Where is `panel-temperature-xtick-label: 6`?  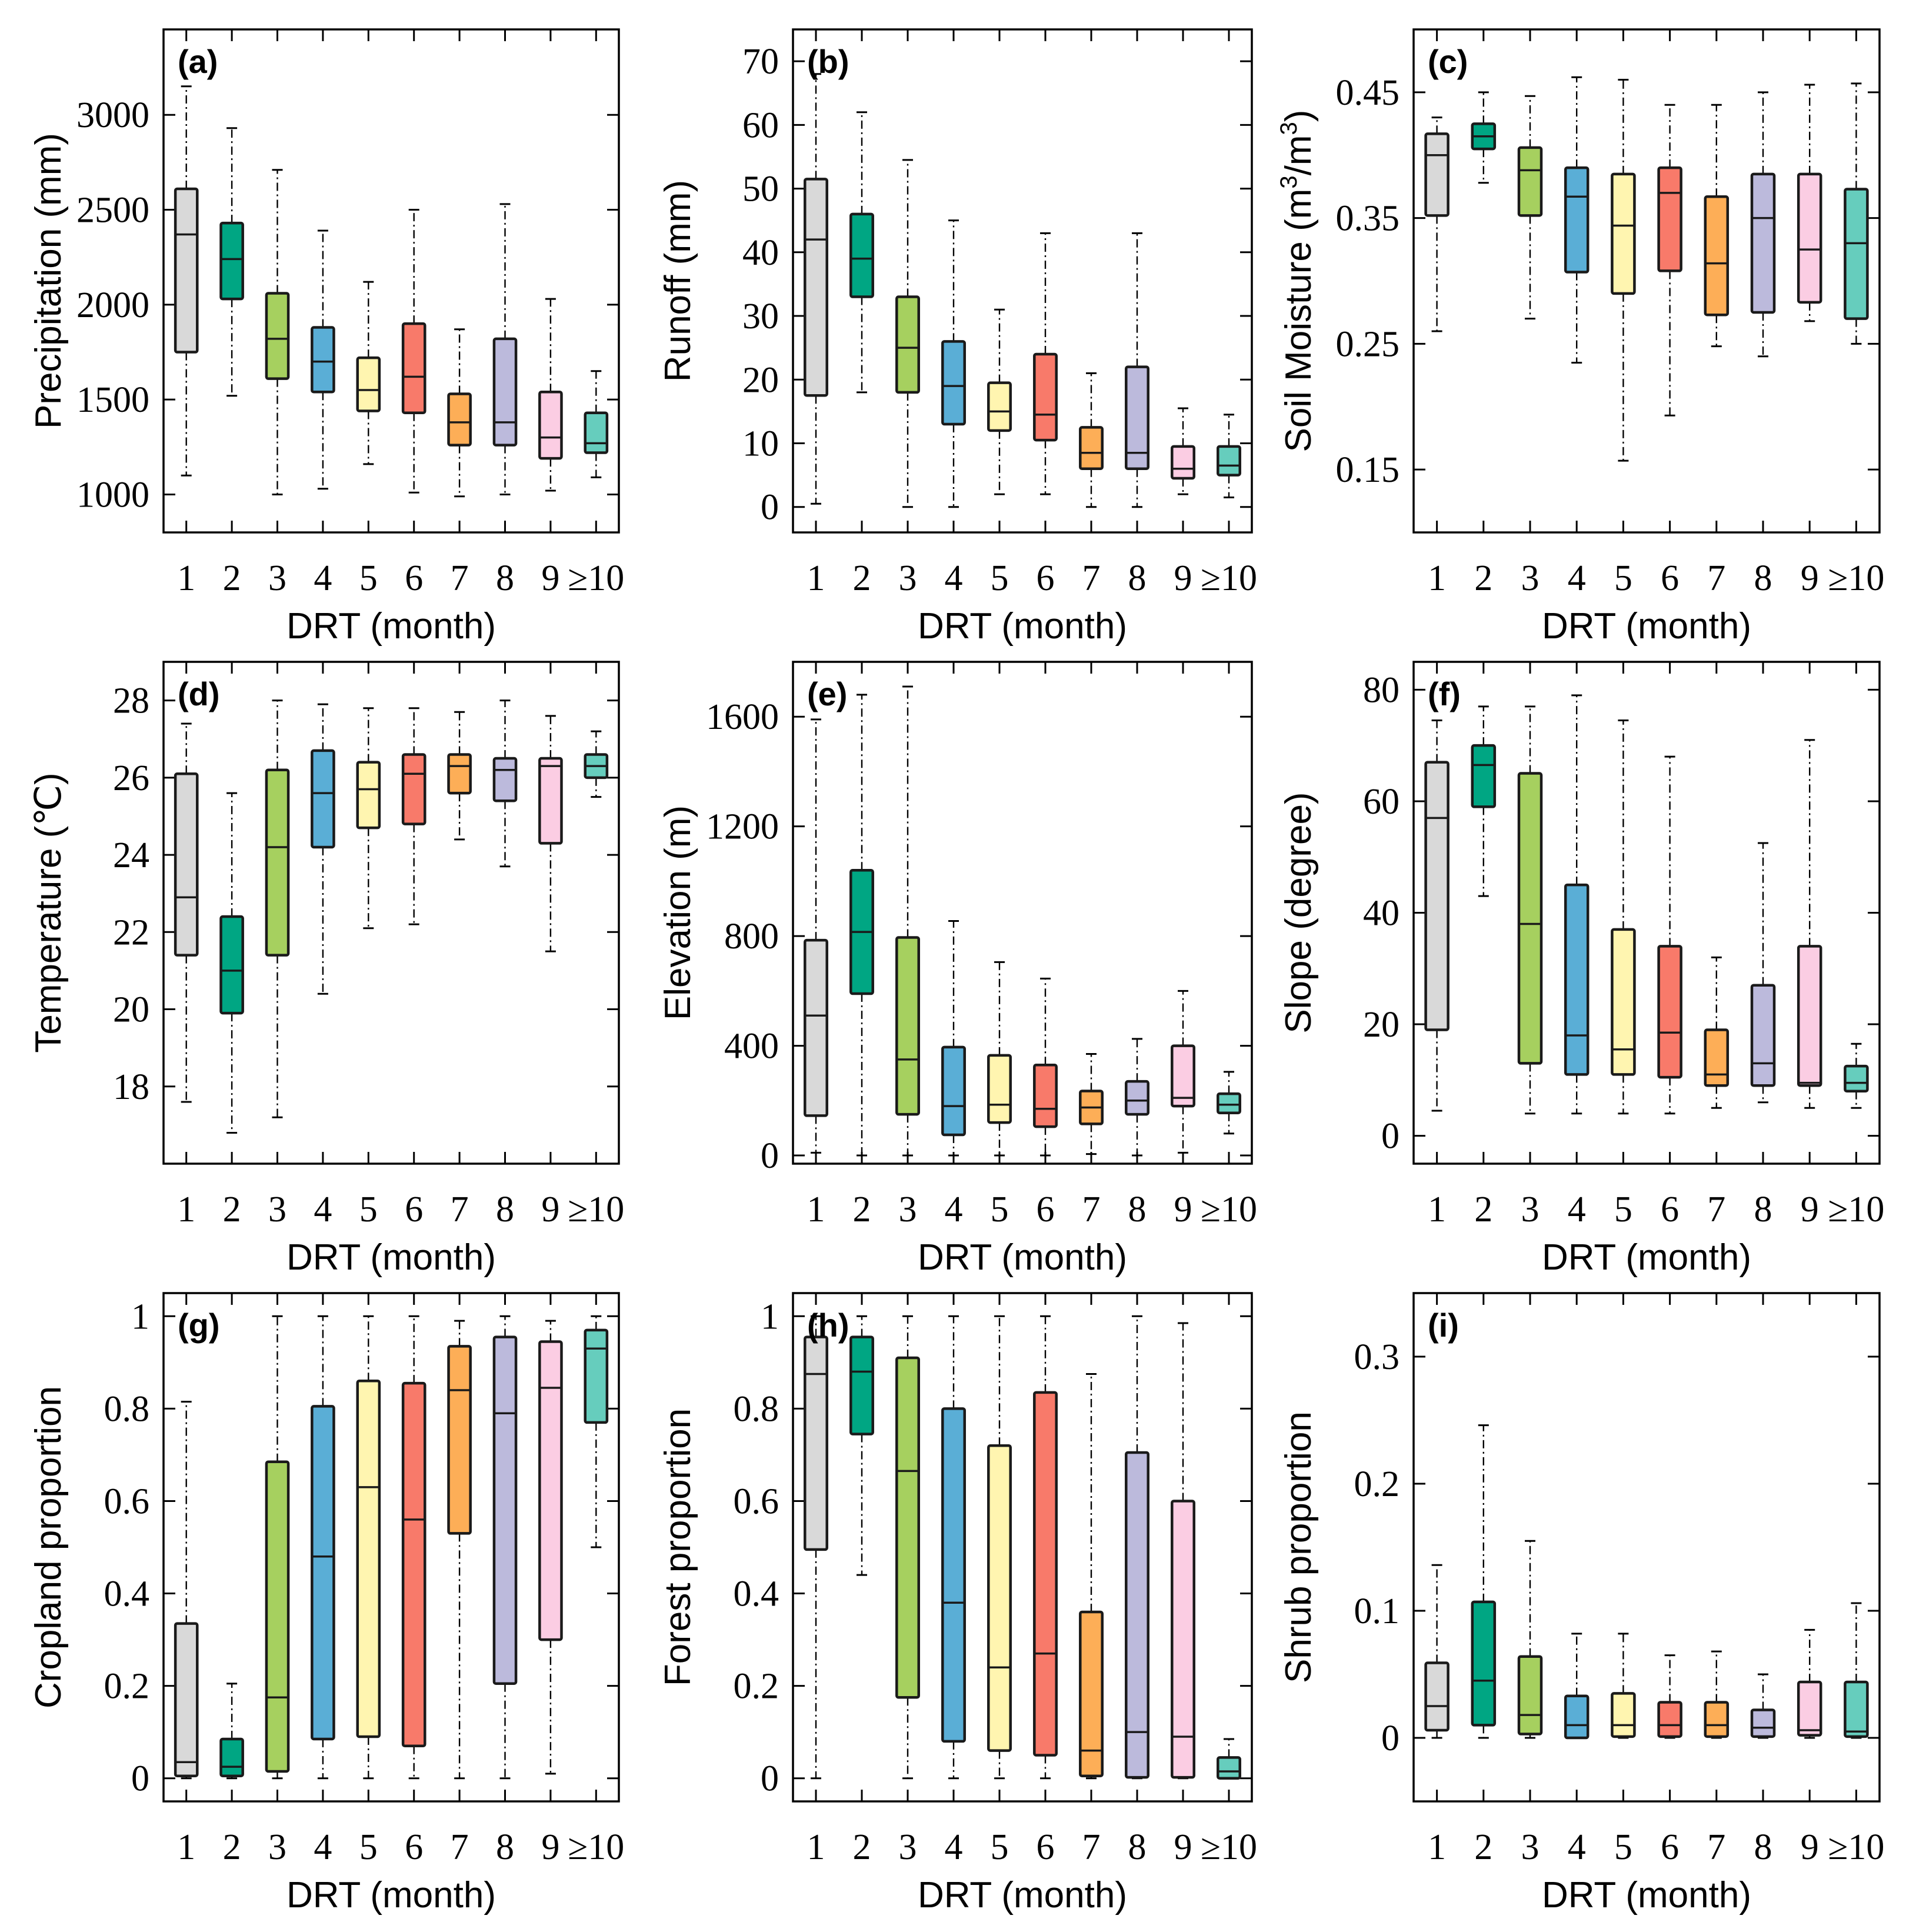
panel-temperature-xtick-label: 6 is located at coordinates (414, 1210).